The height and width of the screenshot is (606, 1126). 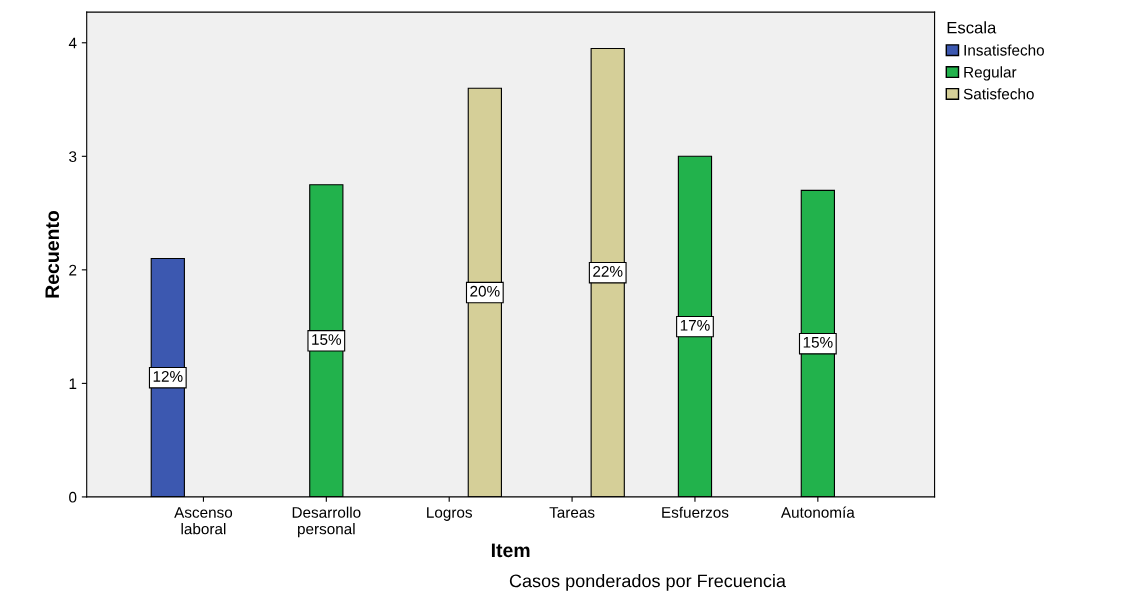 I want to click on annotation: 22%, so click(x=608, y=271).